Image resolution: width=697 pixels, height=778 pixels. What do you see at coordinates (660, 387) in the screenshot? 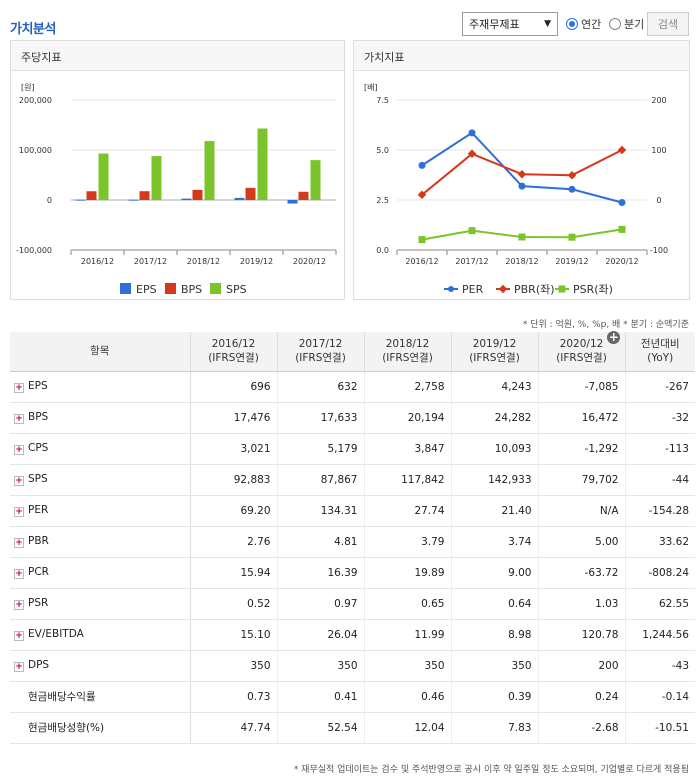
I see `table-cell: -267` at bounding box center [660, 387].